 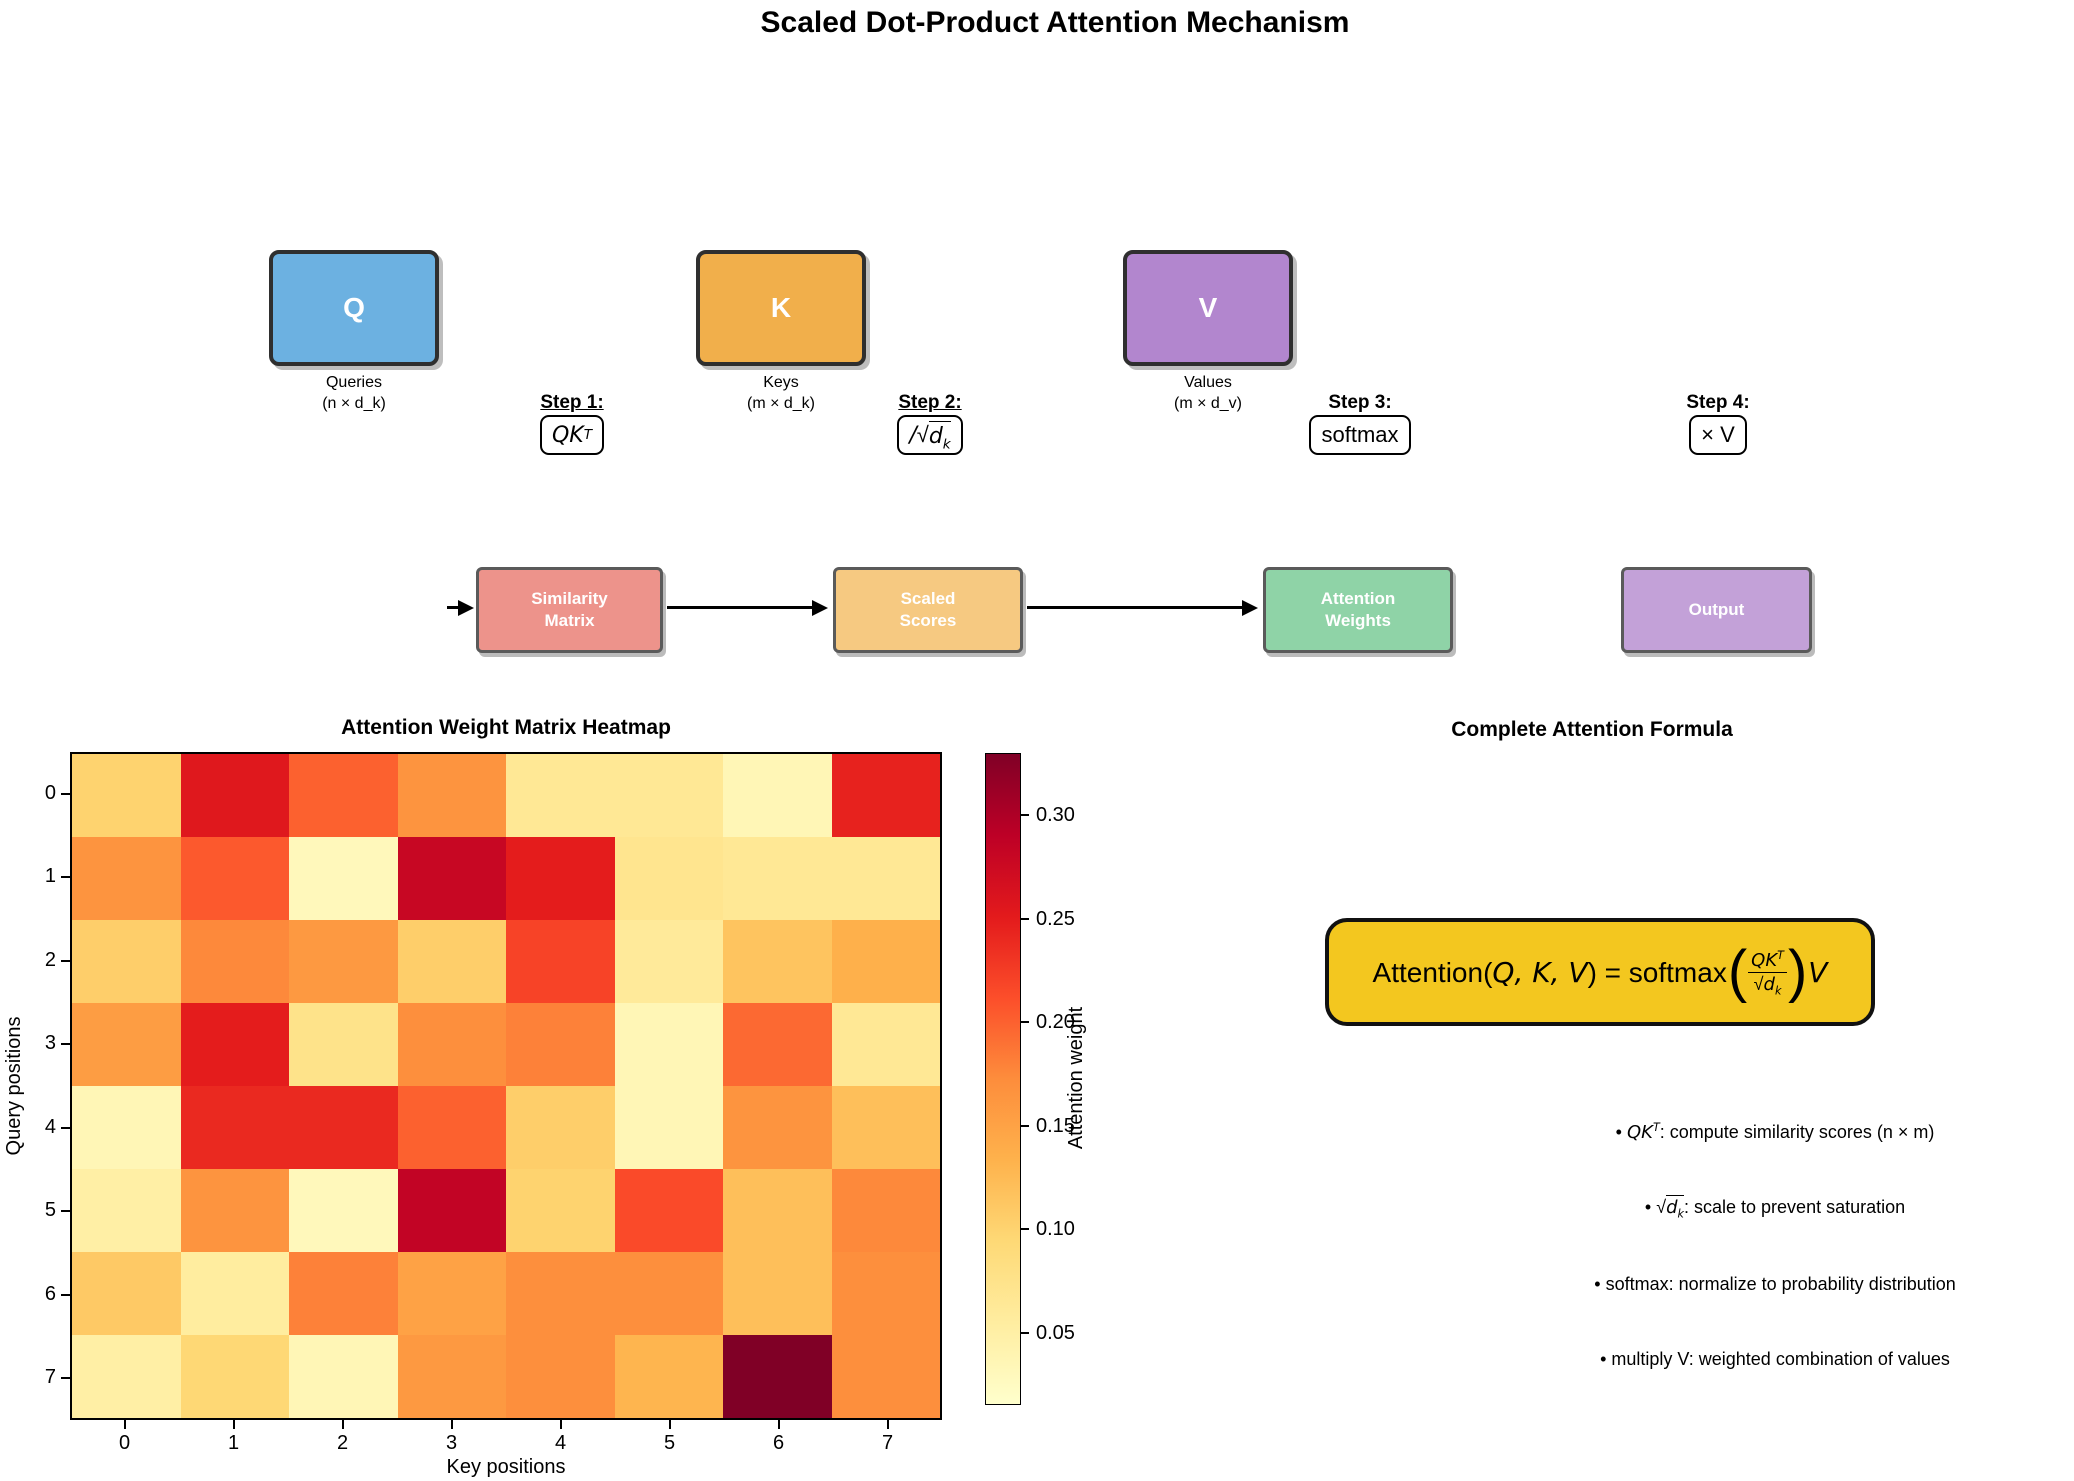 What do you see at coordinates (928, 610) in the screenshot?
I see `scaled-scores-box: Scaled Scores` at bounding box center [928, 610].